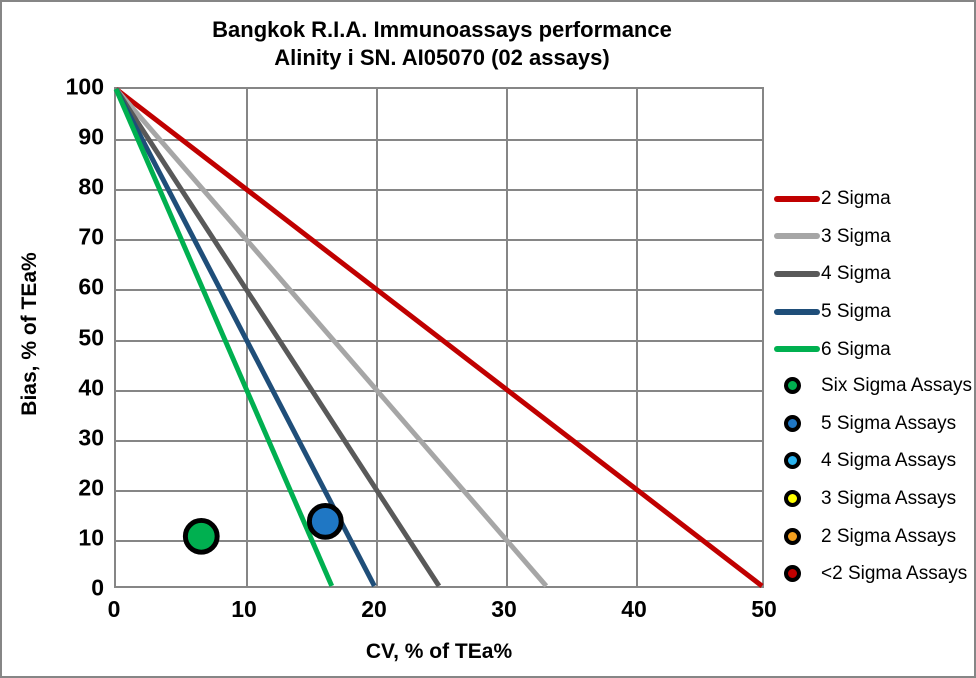 The width and height of the screenshot is (976, 678). What do you see at coordinates (856, 312) in the screenshot?
I see `legend-item-label: 5 Sigma` at bounding box center [856, 312].